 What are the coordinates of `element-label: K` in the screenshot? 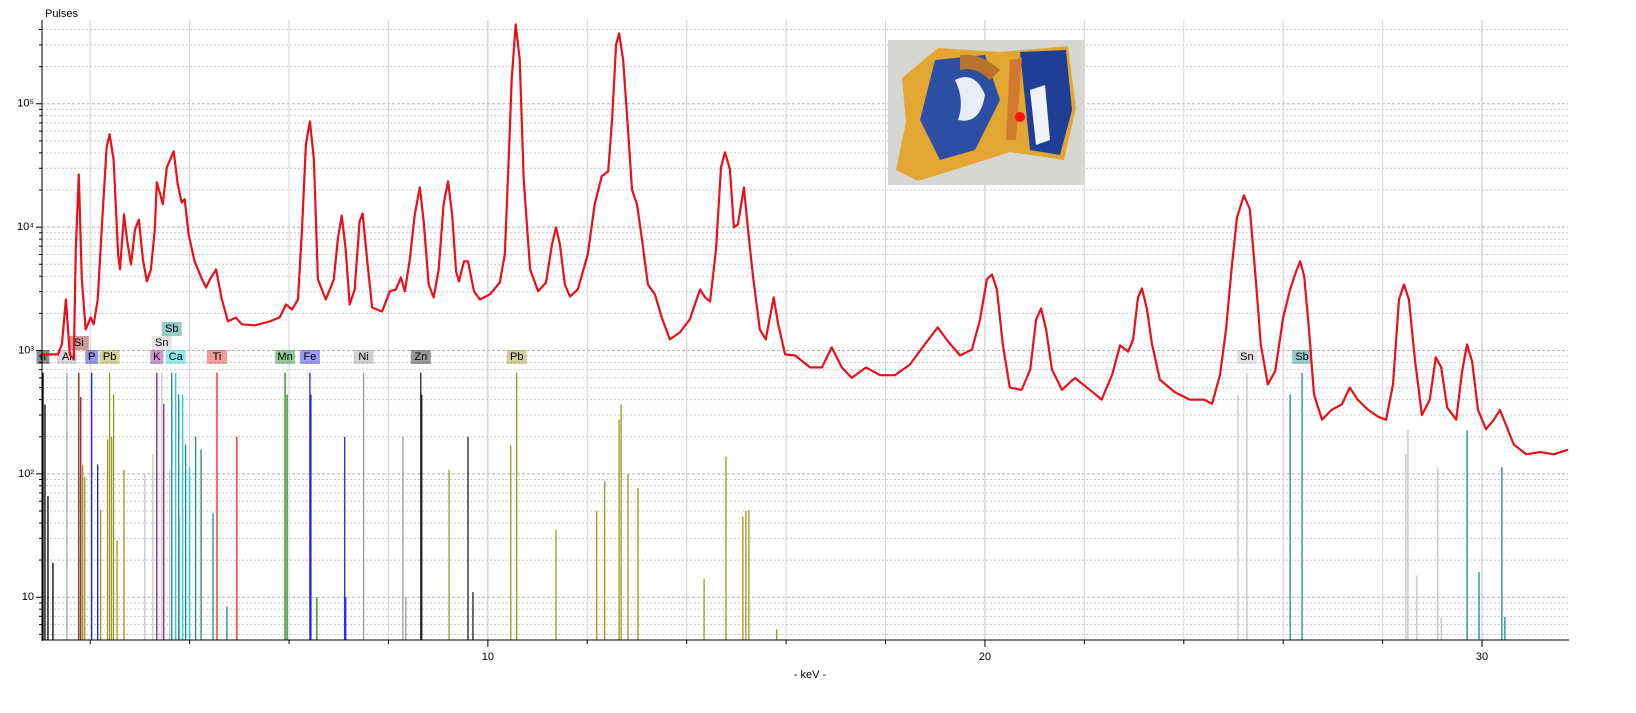 It's located at (157, 357).